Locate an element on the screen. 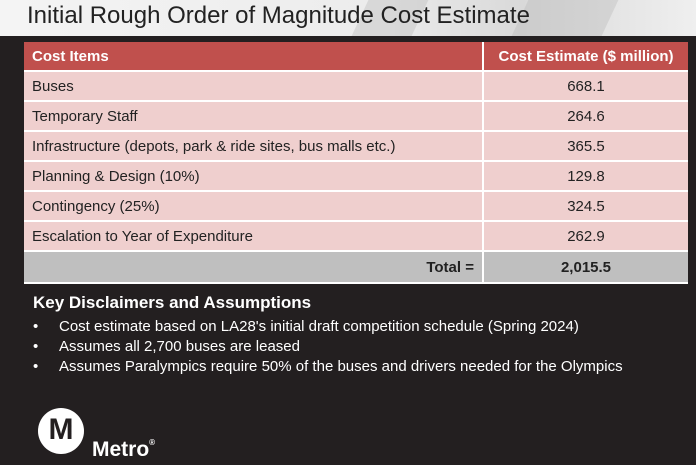 The height and width of the screenshot is (465, 696). disclaimer-text: Assumes all 2,700 buses are leased is located at coordinates (179, 346).